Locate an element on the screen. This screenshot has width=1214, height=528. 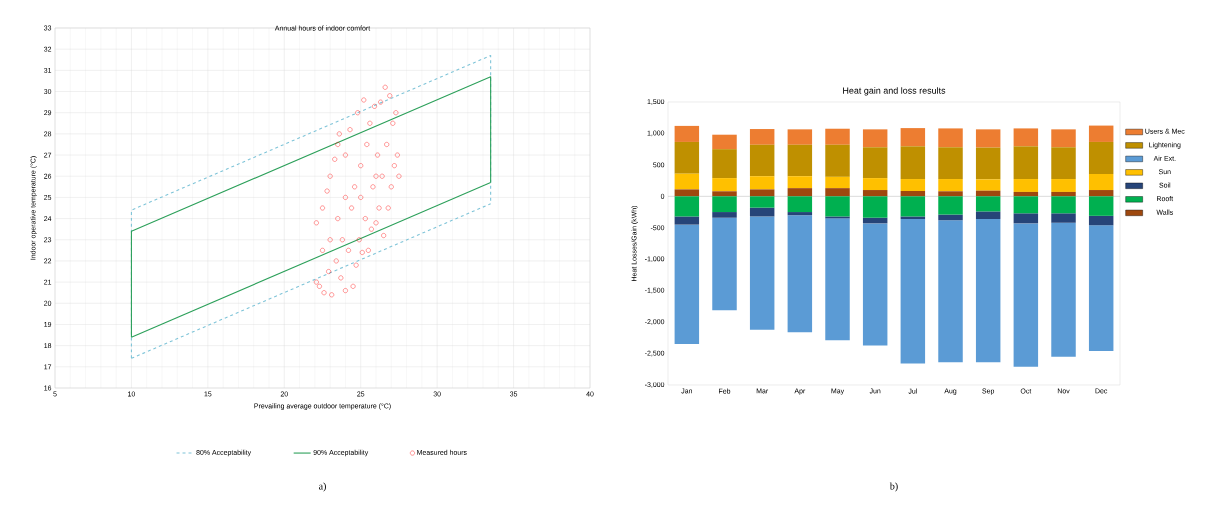
text: a) is located at coordinates (322, 487).